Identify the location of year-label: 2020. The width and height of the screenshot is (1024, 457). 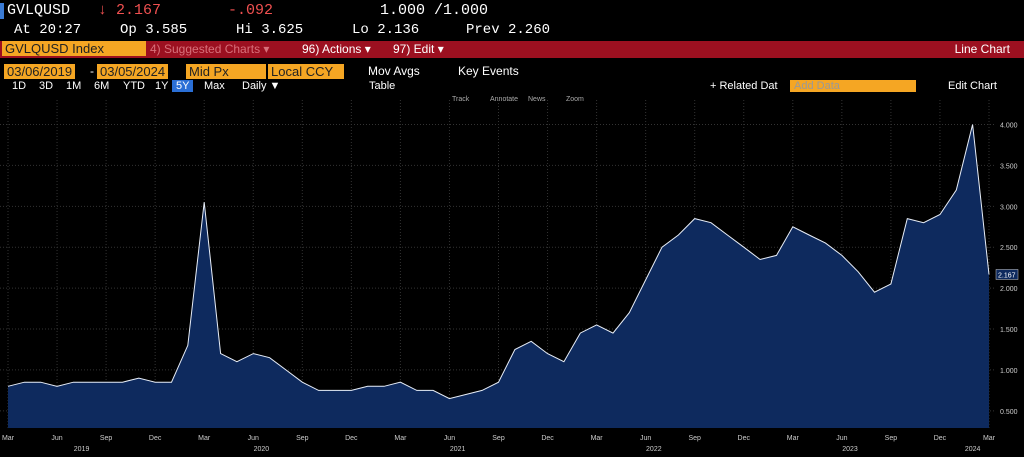
(262, 449).